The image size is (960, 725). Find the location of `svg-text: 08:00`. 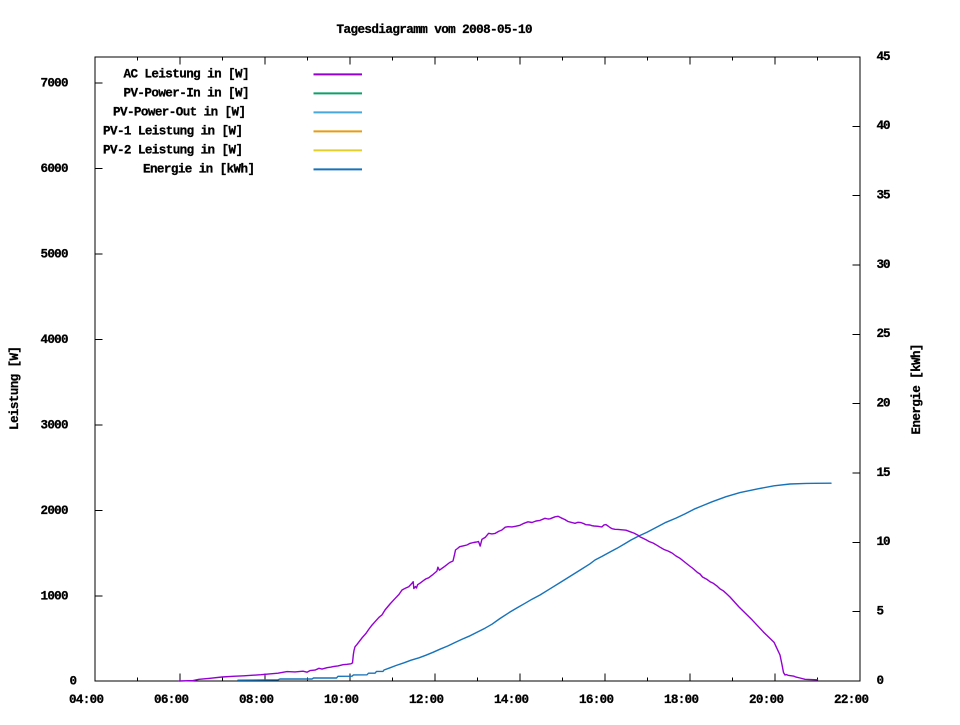

svg-text: 08:00 is located at coordinates (256, 700).